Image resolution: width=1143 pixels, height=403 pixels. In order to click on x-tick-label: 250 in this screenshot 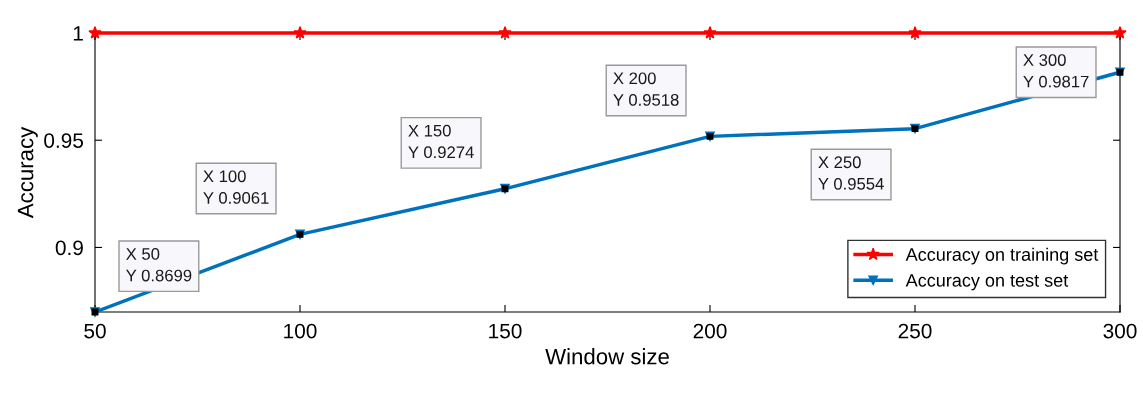, I will do `click(915, 331)`.